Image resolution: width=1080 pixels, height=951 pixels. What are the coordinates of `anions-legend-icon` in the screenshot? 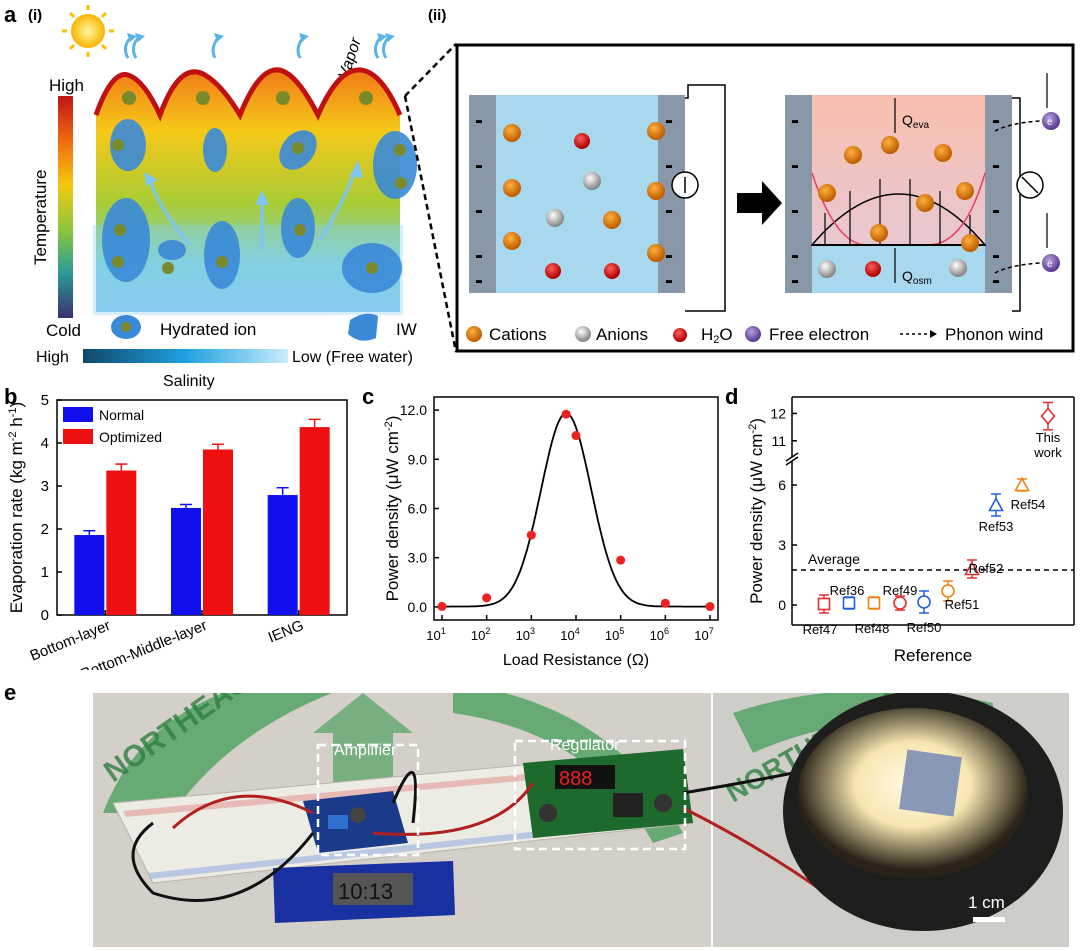 It's located at (583, 334).